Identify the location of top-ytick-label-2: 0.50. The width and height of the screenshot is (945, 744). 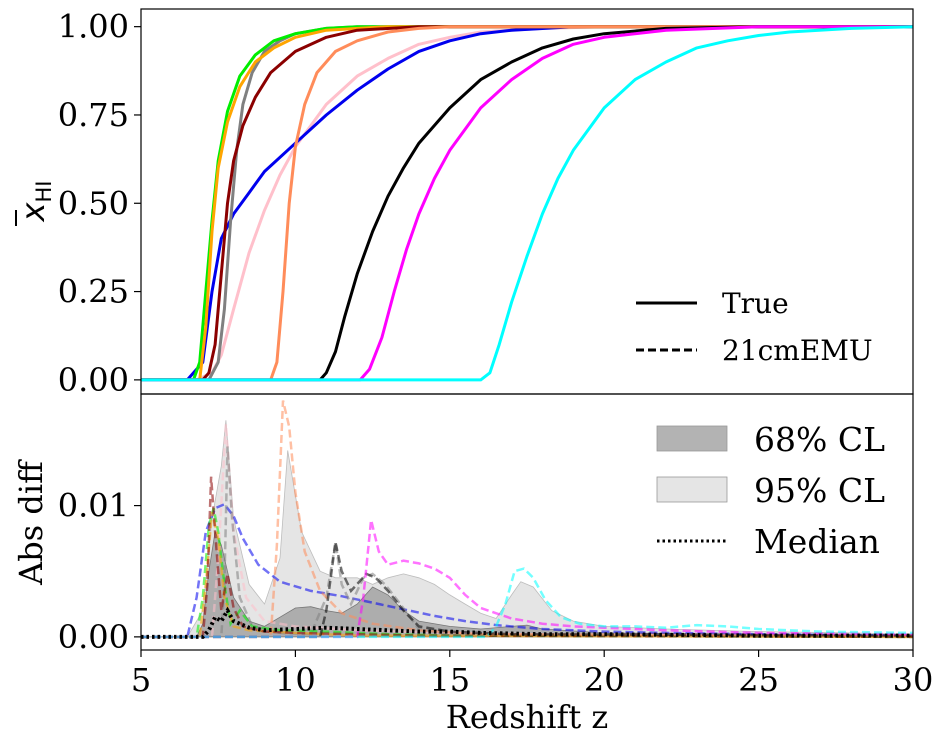
(93, 203).